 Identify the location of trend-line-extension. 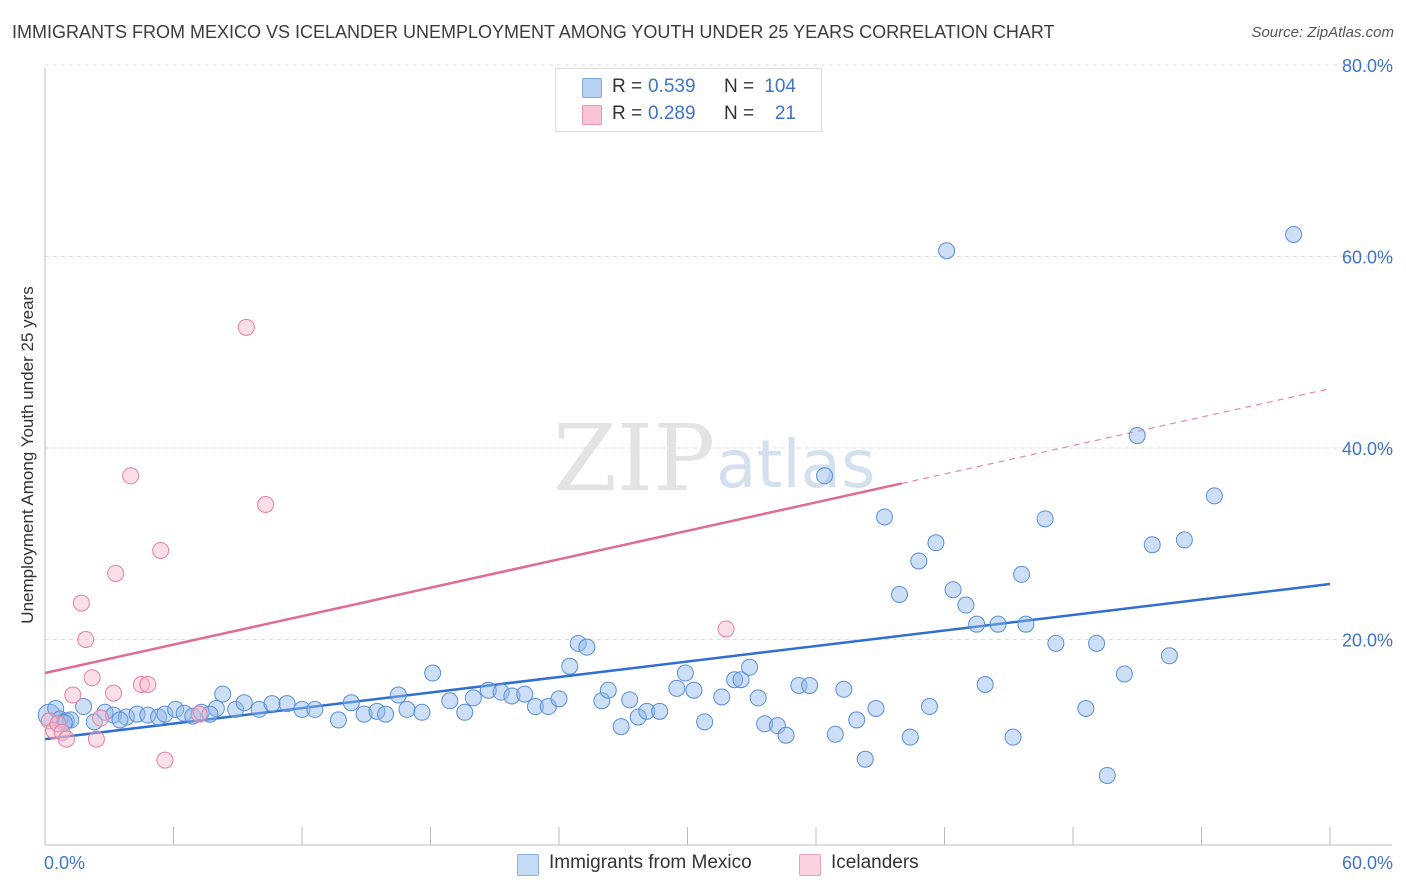
(1116, 436).